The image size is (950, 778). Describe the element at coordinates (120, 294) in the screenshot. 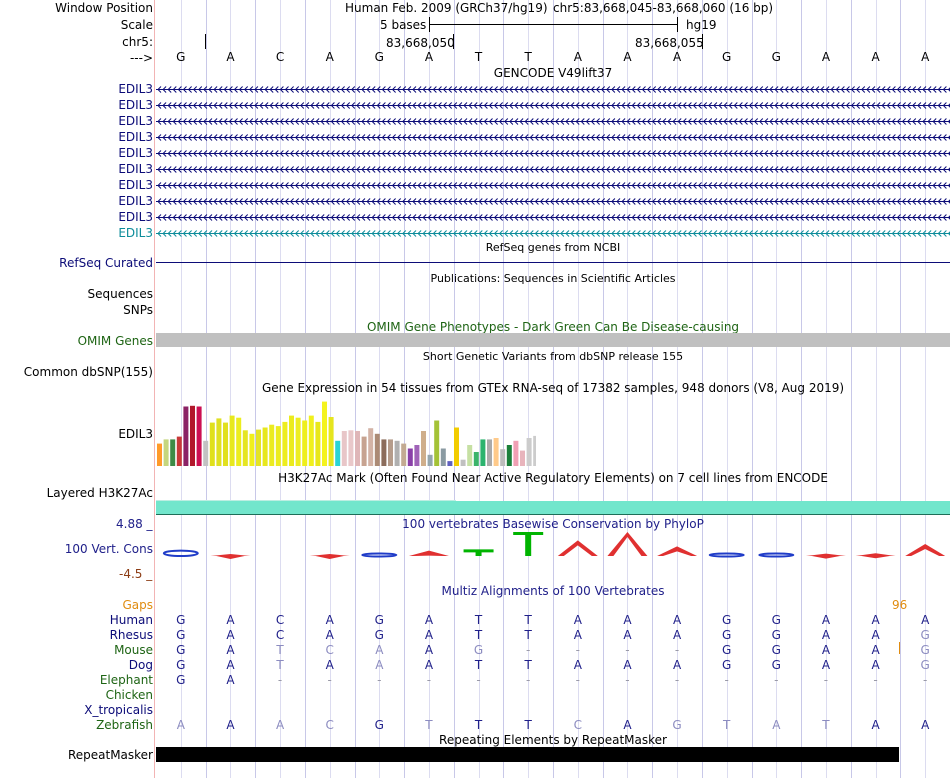

I see `publications-sequences-label: Sequences` at that location.